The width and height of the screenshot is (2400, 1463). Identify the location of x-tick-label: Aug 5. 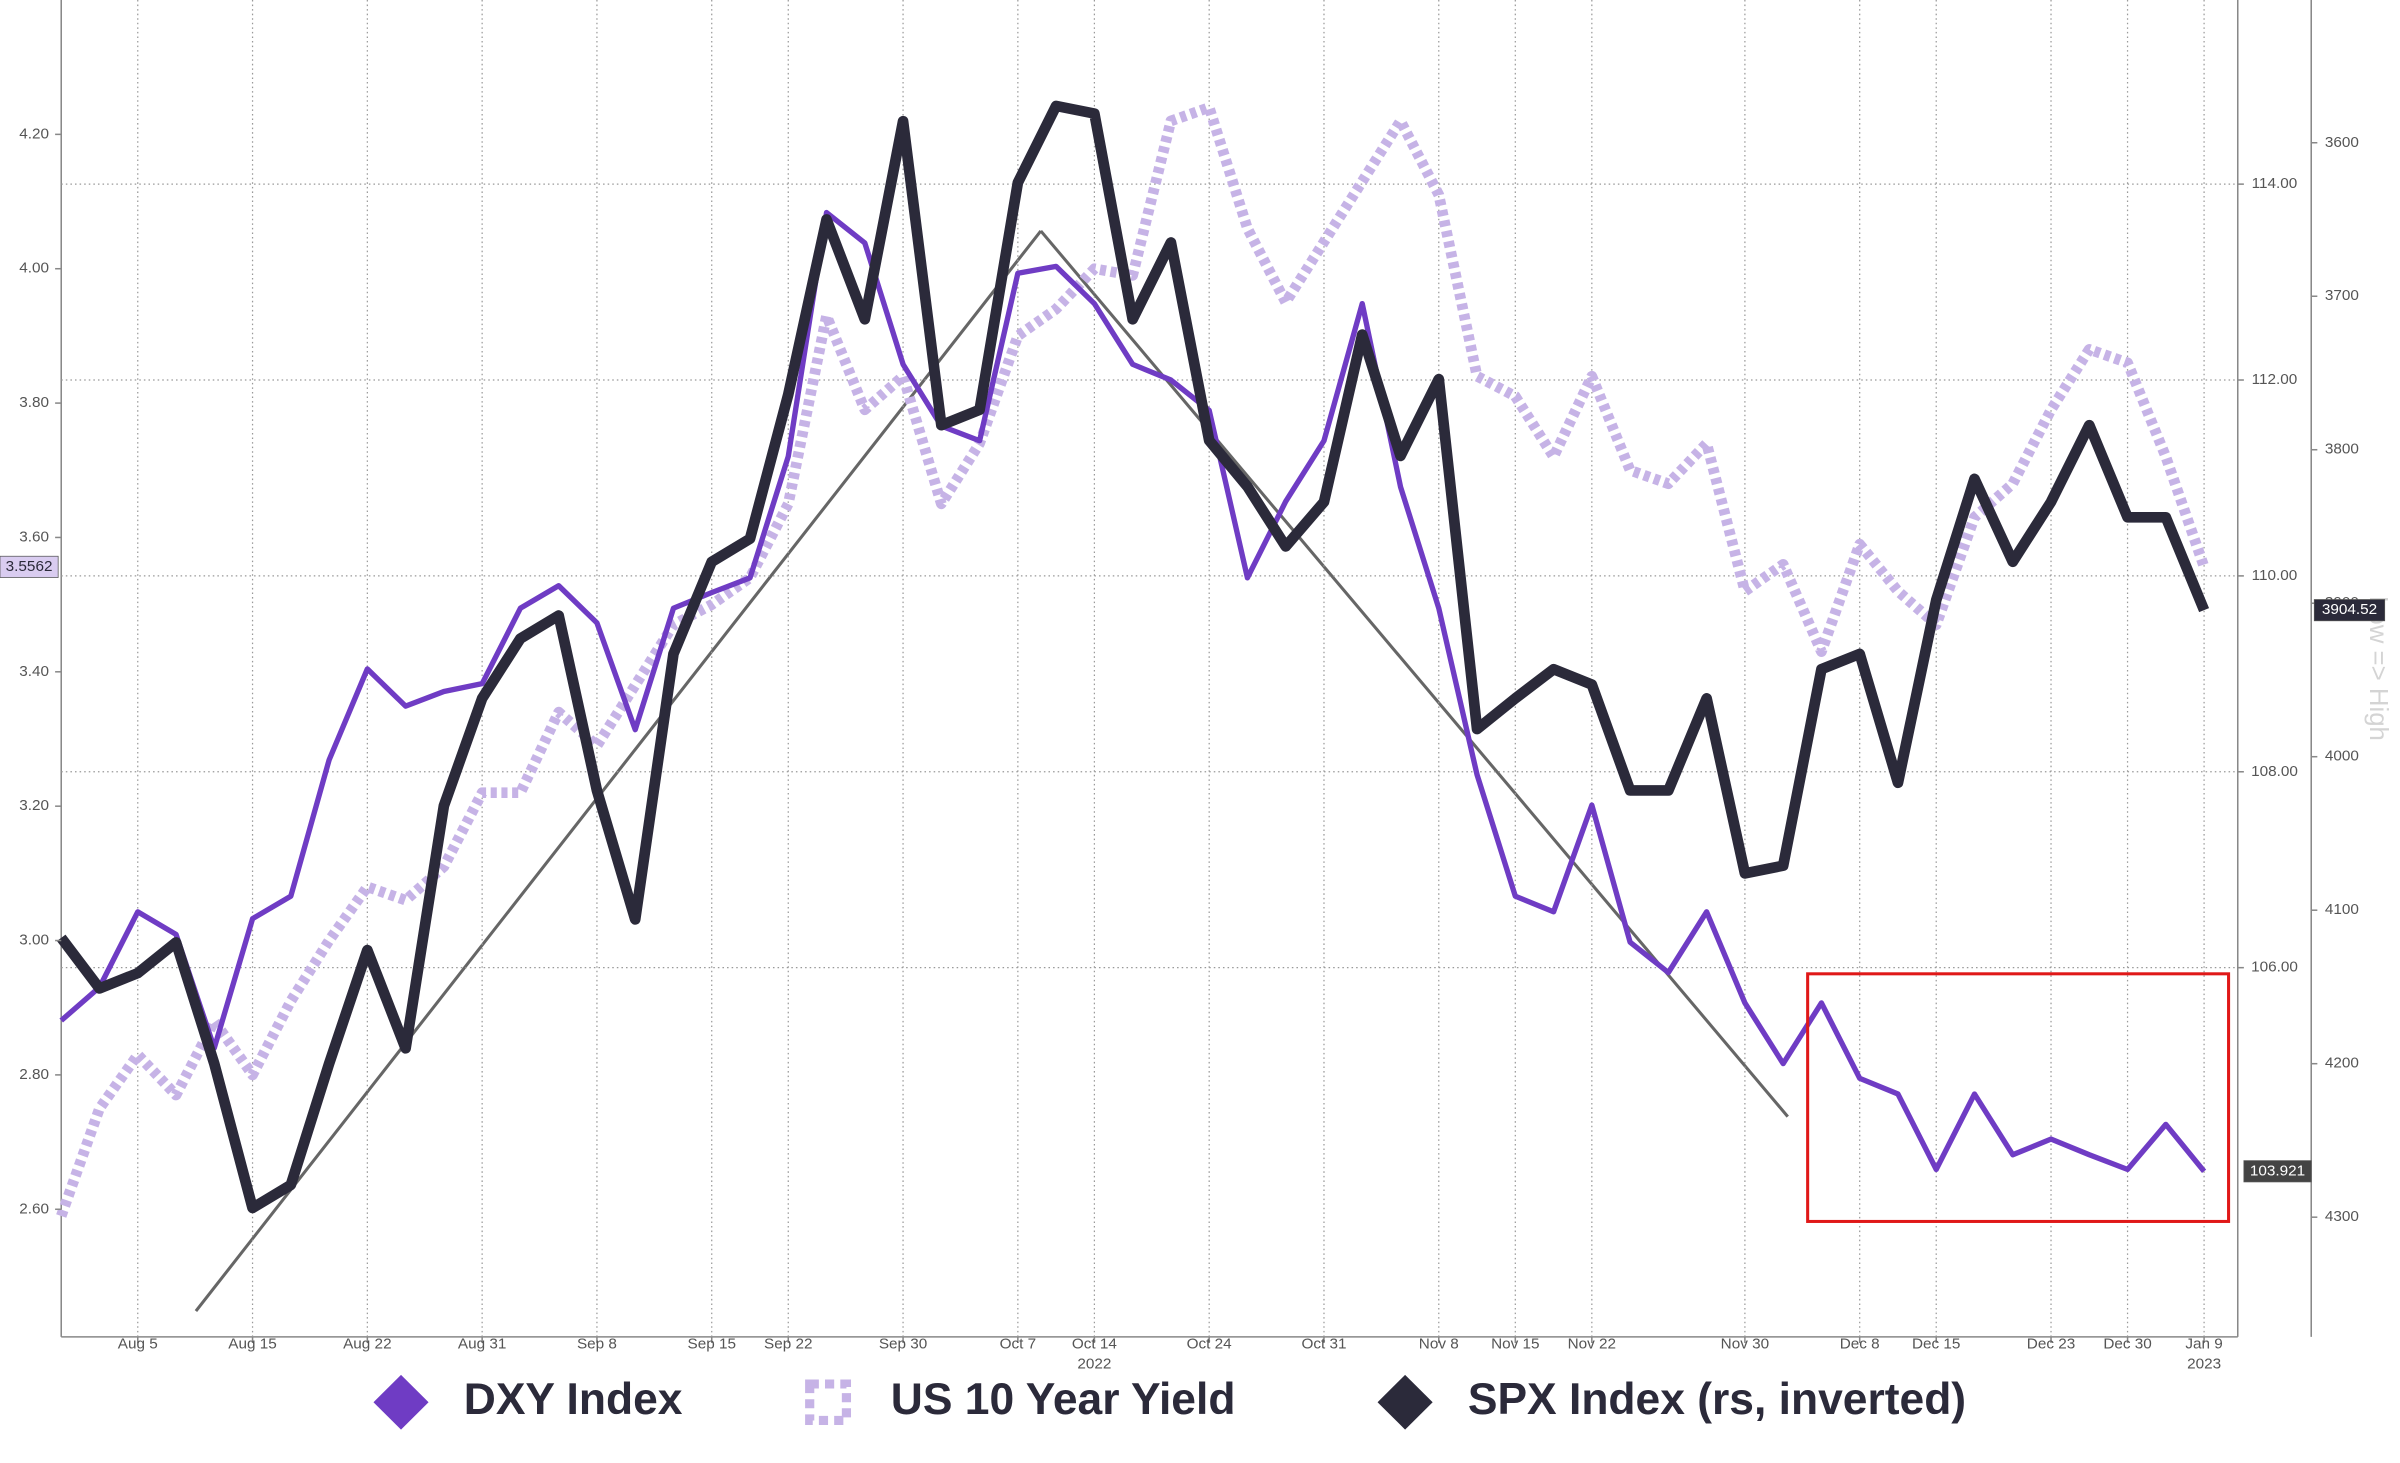
(138, 1344).